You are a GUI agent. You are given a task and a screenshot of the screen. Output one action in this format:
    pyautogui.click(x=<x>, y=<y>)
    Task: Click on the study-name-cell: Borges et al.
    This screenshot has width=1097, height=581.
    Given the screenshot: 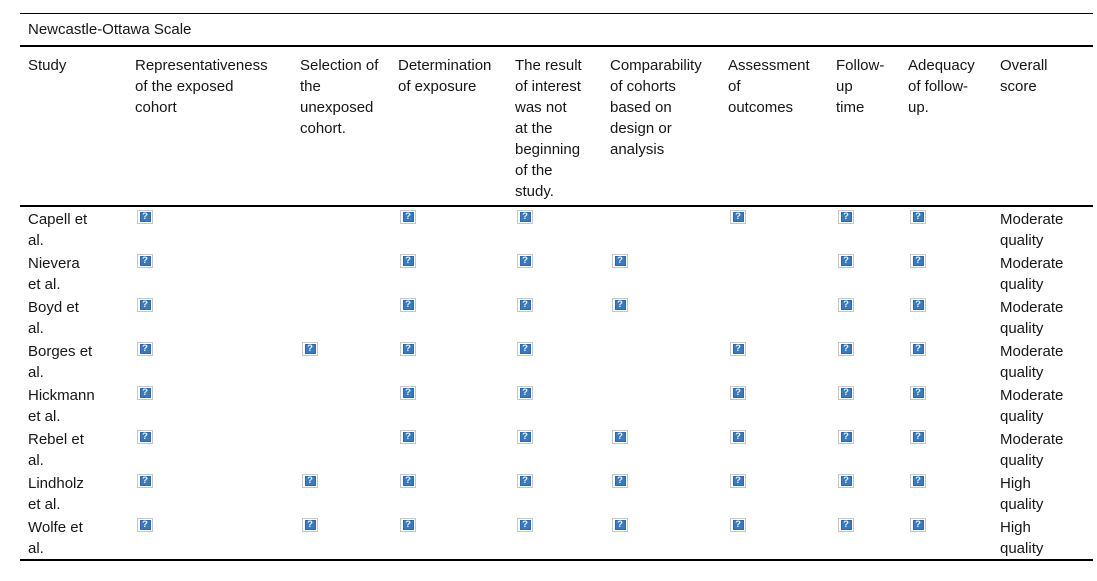 What is the action you would take?
    pyautogui.click(x=60, y=362)
    